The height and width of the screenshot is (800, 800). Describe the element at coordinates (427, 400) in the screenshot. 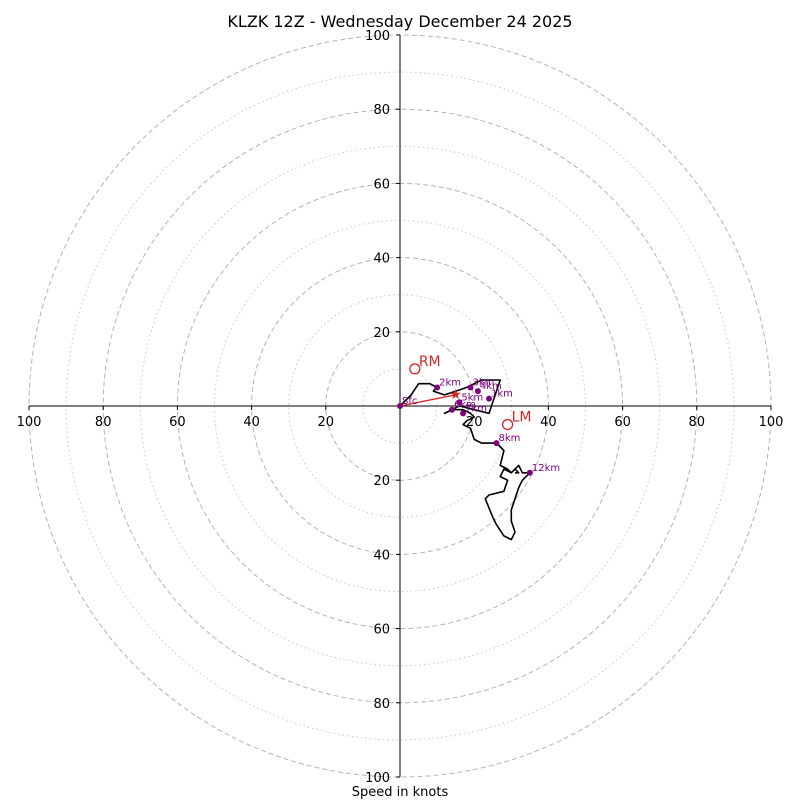

I see `mean-wind-vector` at that location.